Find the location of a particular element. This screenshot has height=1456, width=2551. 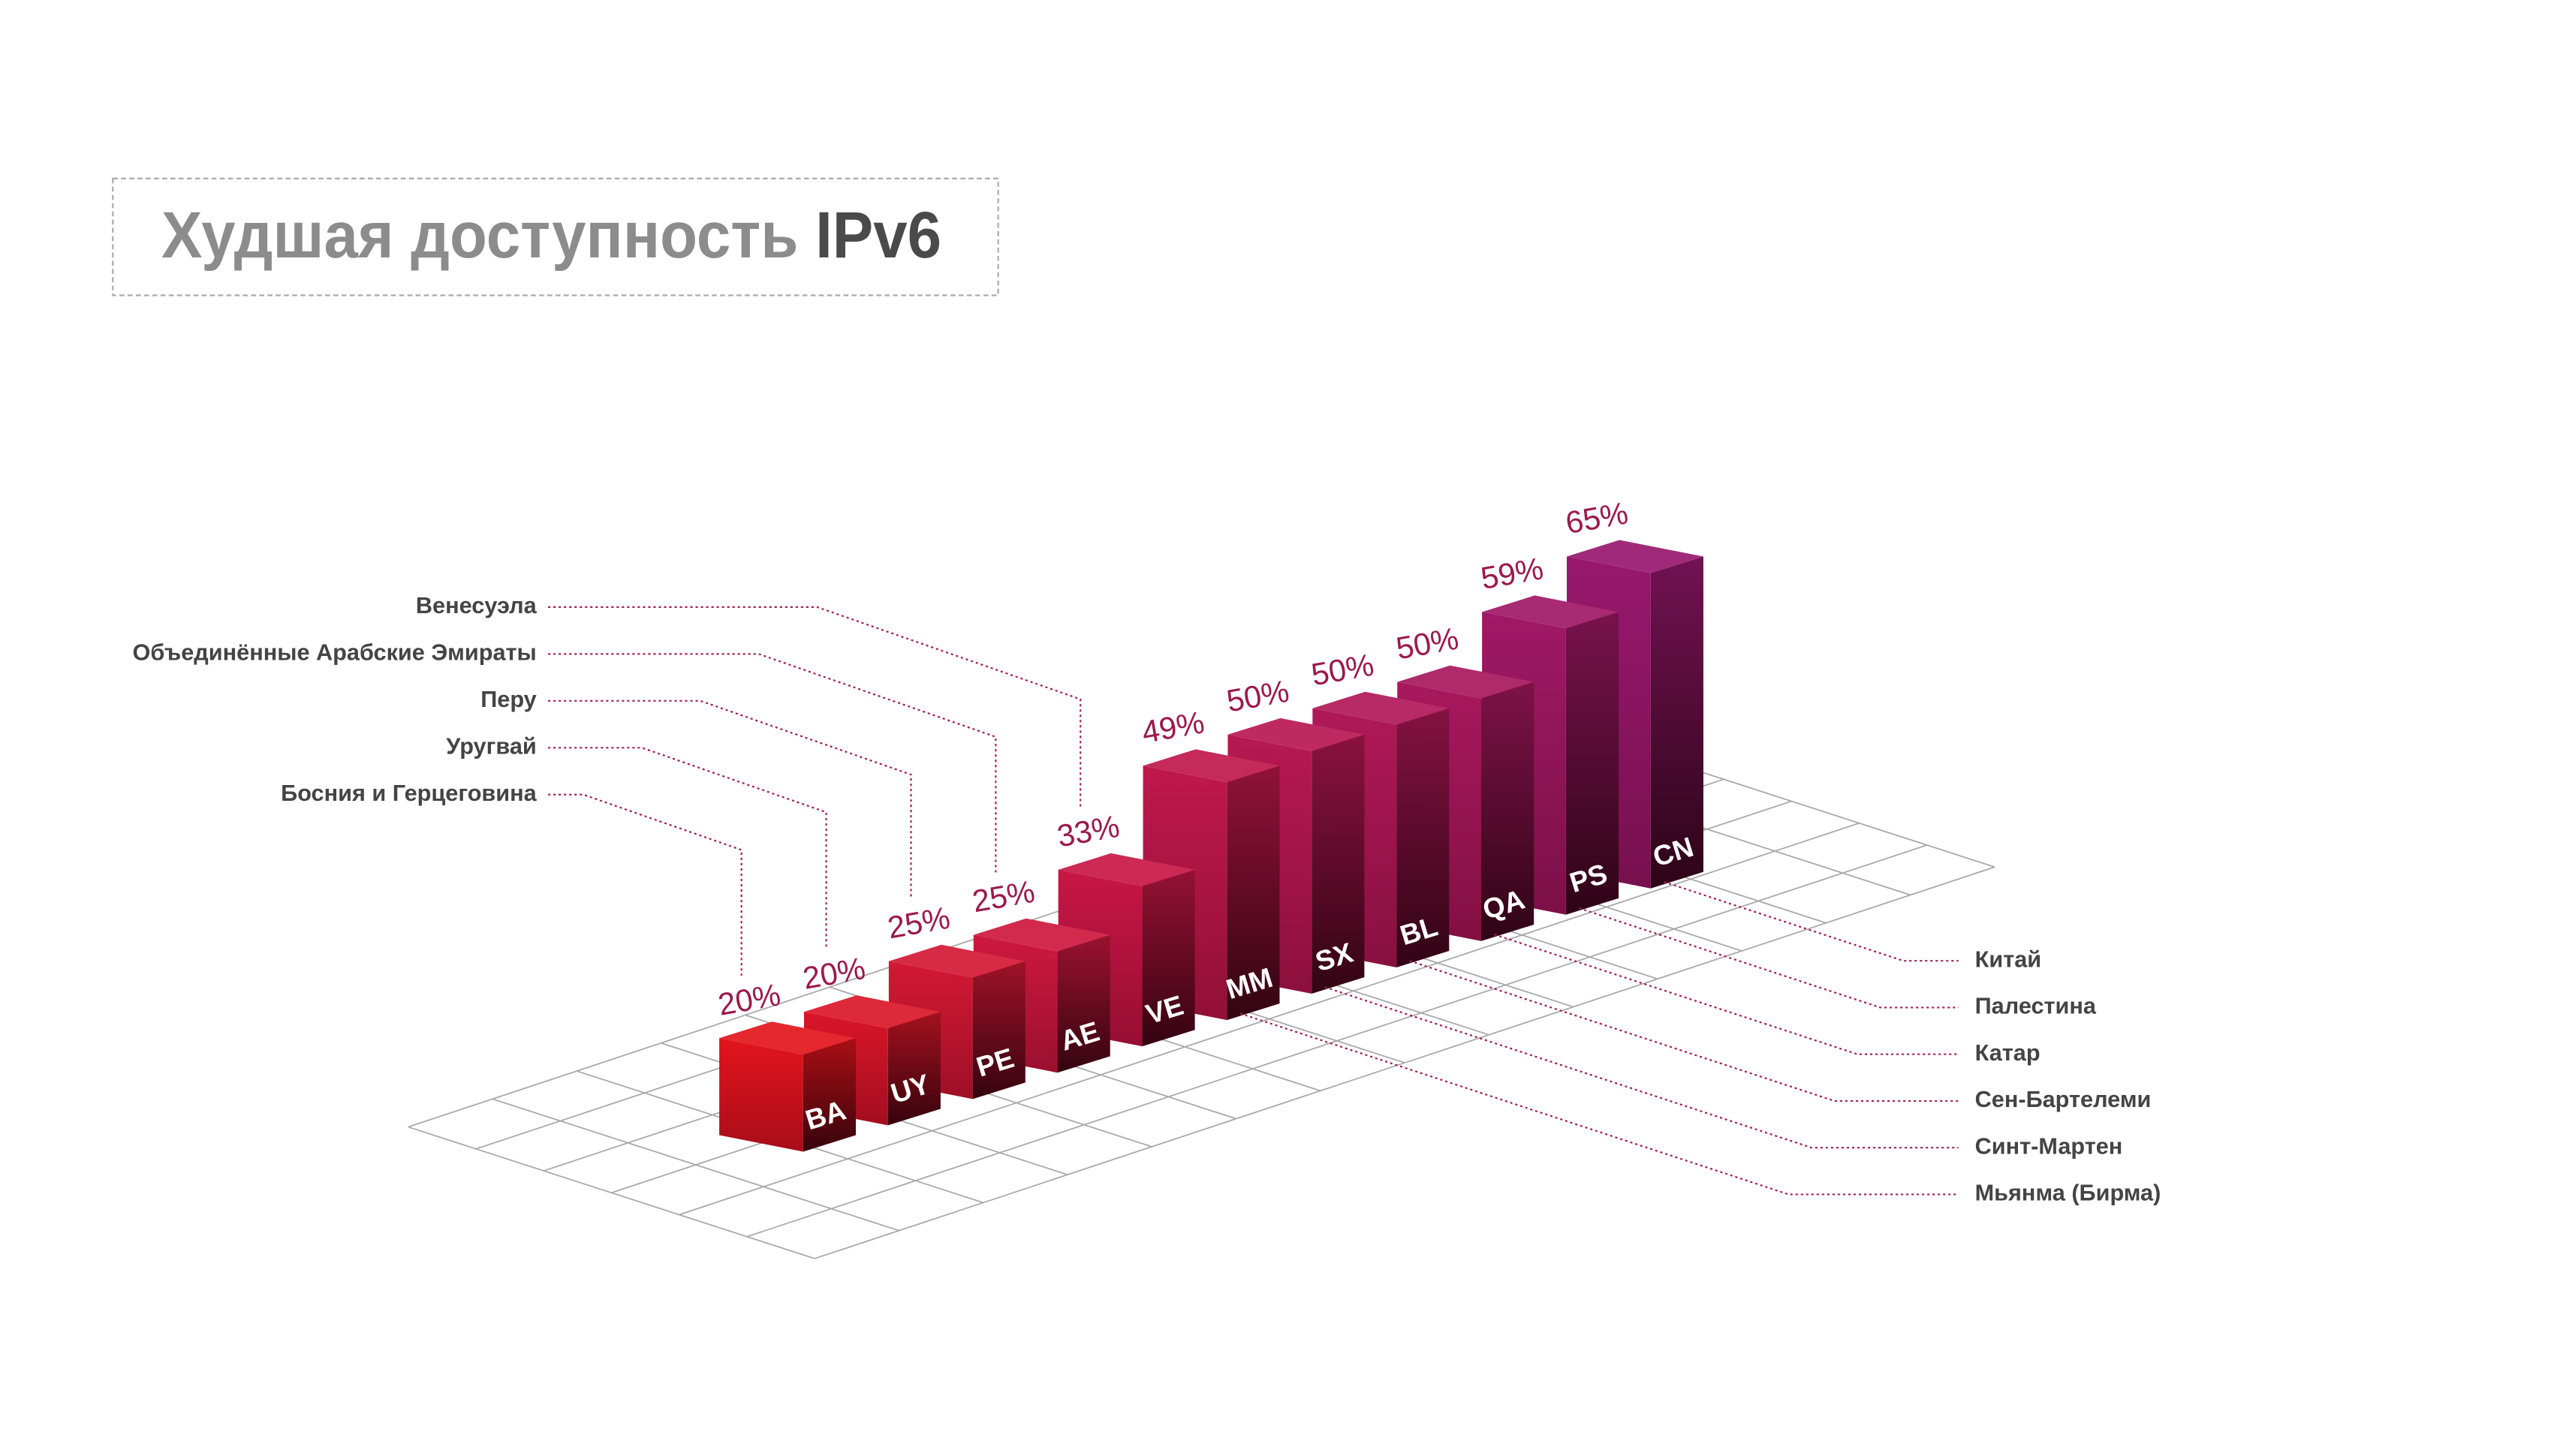

bar-front-face is located at coordinates (761, 1095).